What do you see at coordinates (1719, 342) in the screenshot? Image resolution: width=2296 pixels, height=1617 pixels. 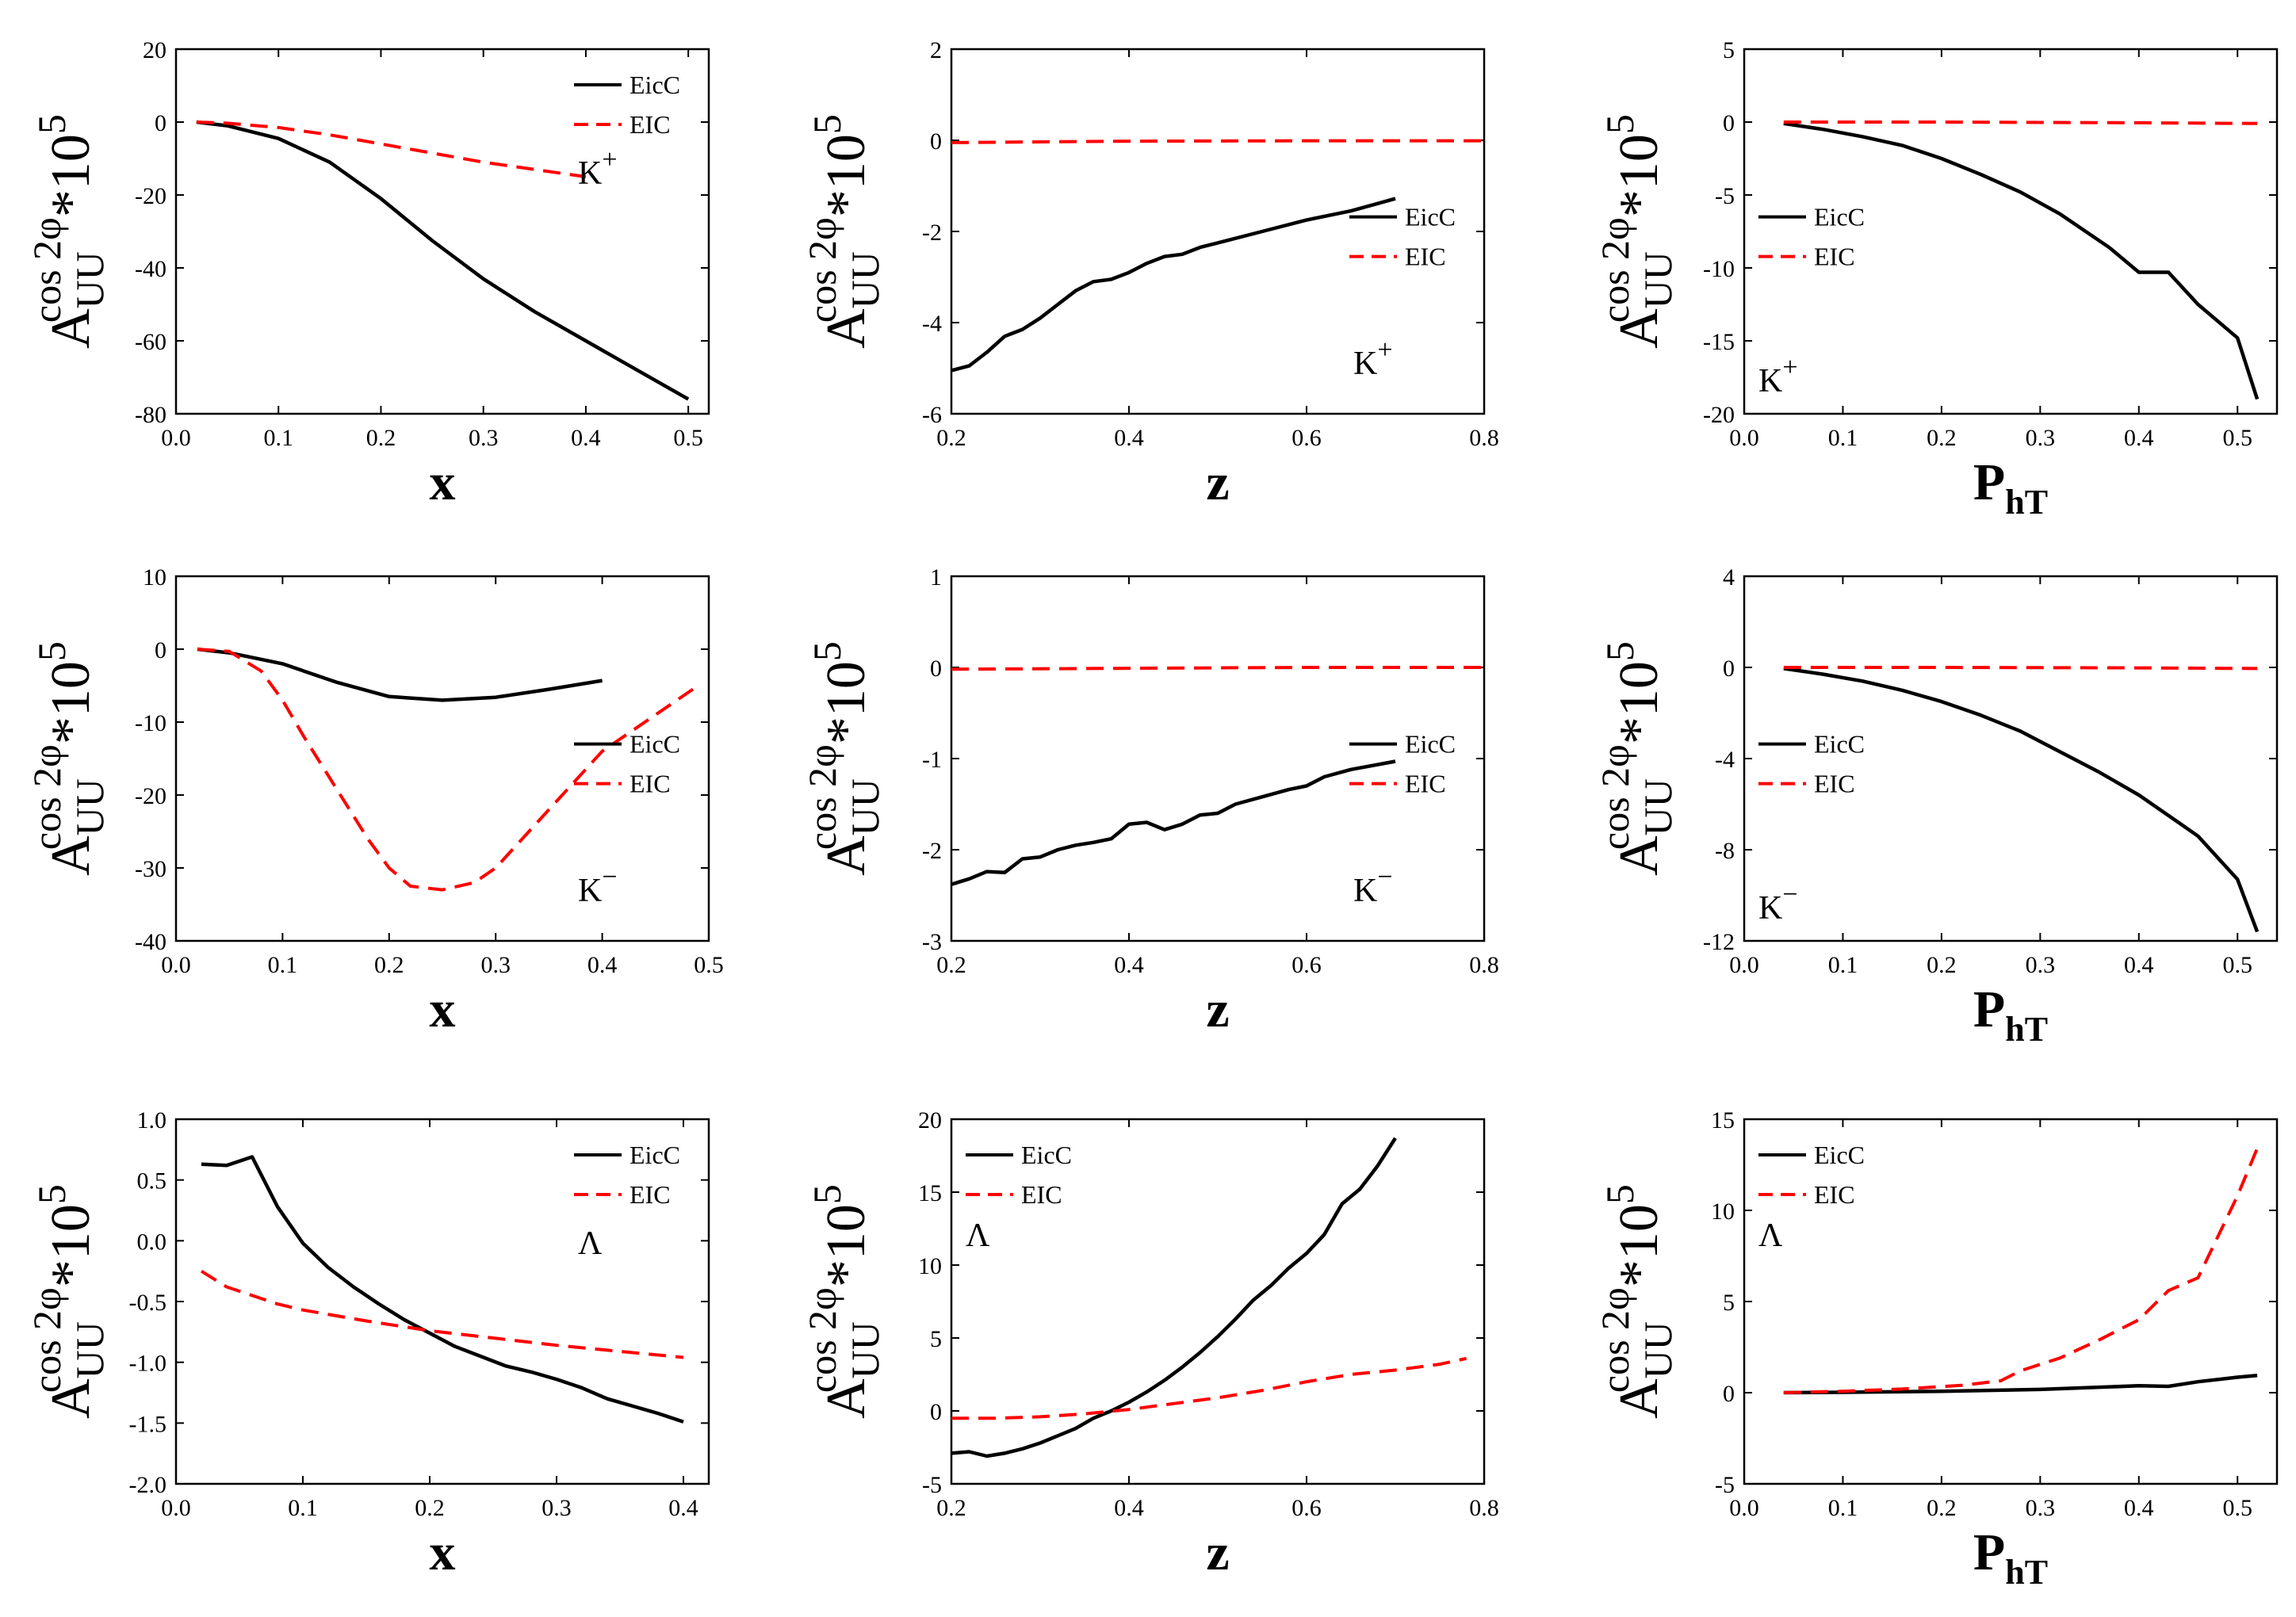 I see `y-tick-label: -15` at bounding box center [1719, 342].